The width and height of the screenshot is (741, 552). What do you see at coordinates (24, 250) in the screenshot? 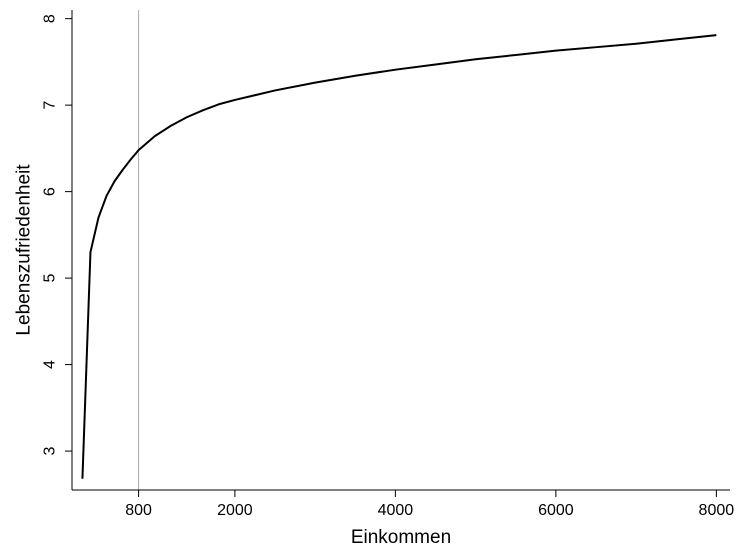
I see `y-axis-title: Lebenszufriedenheit` at bounding box center [24, 250].